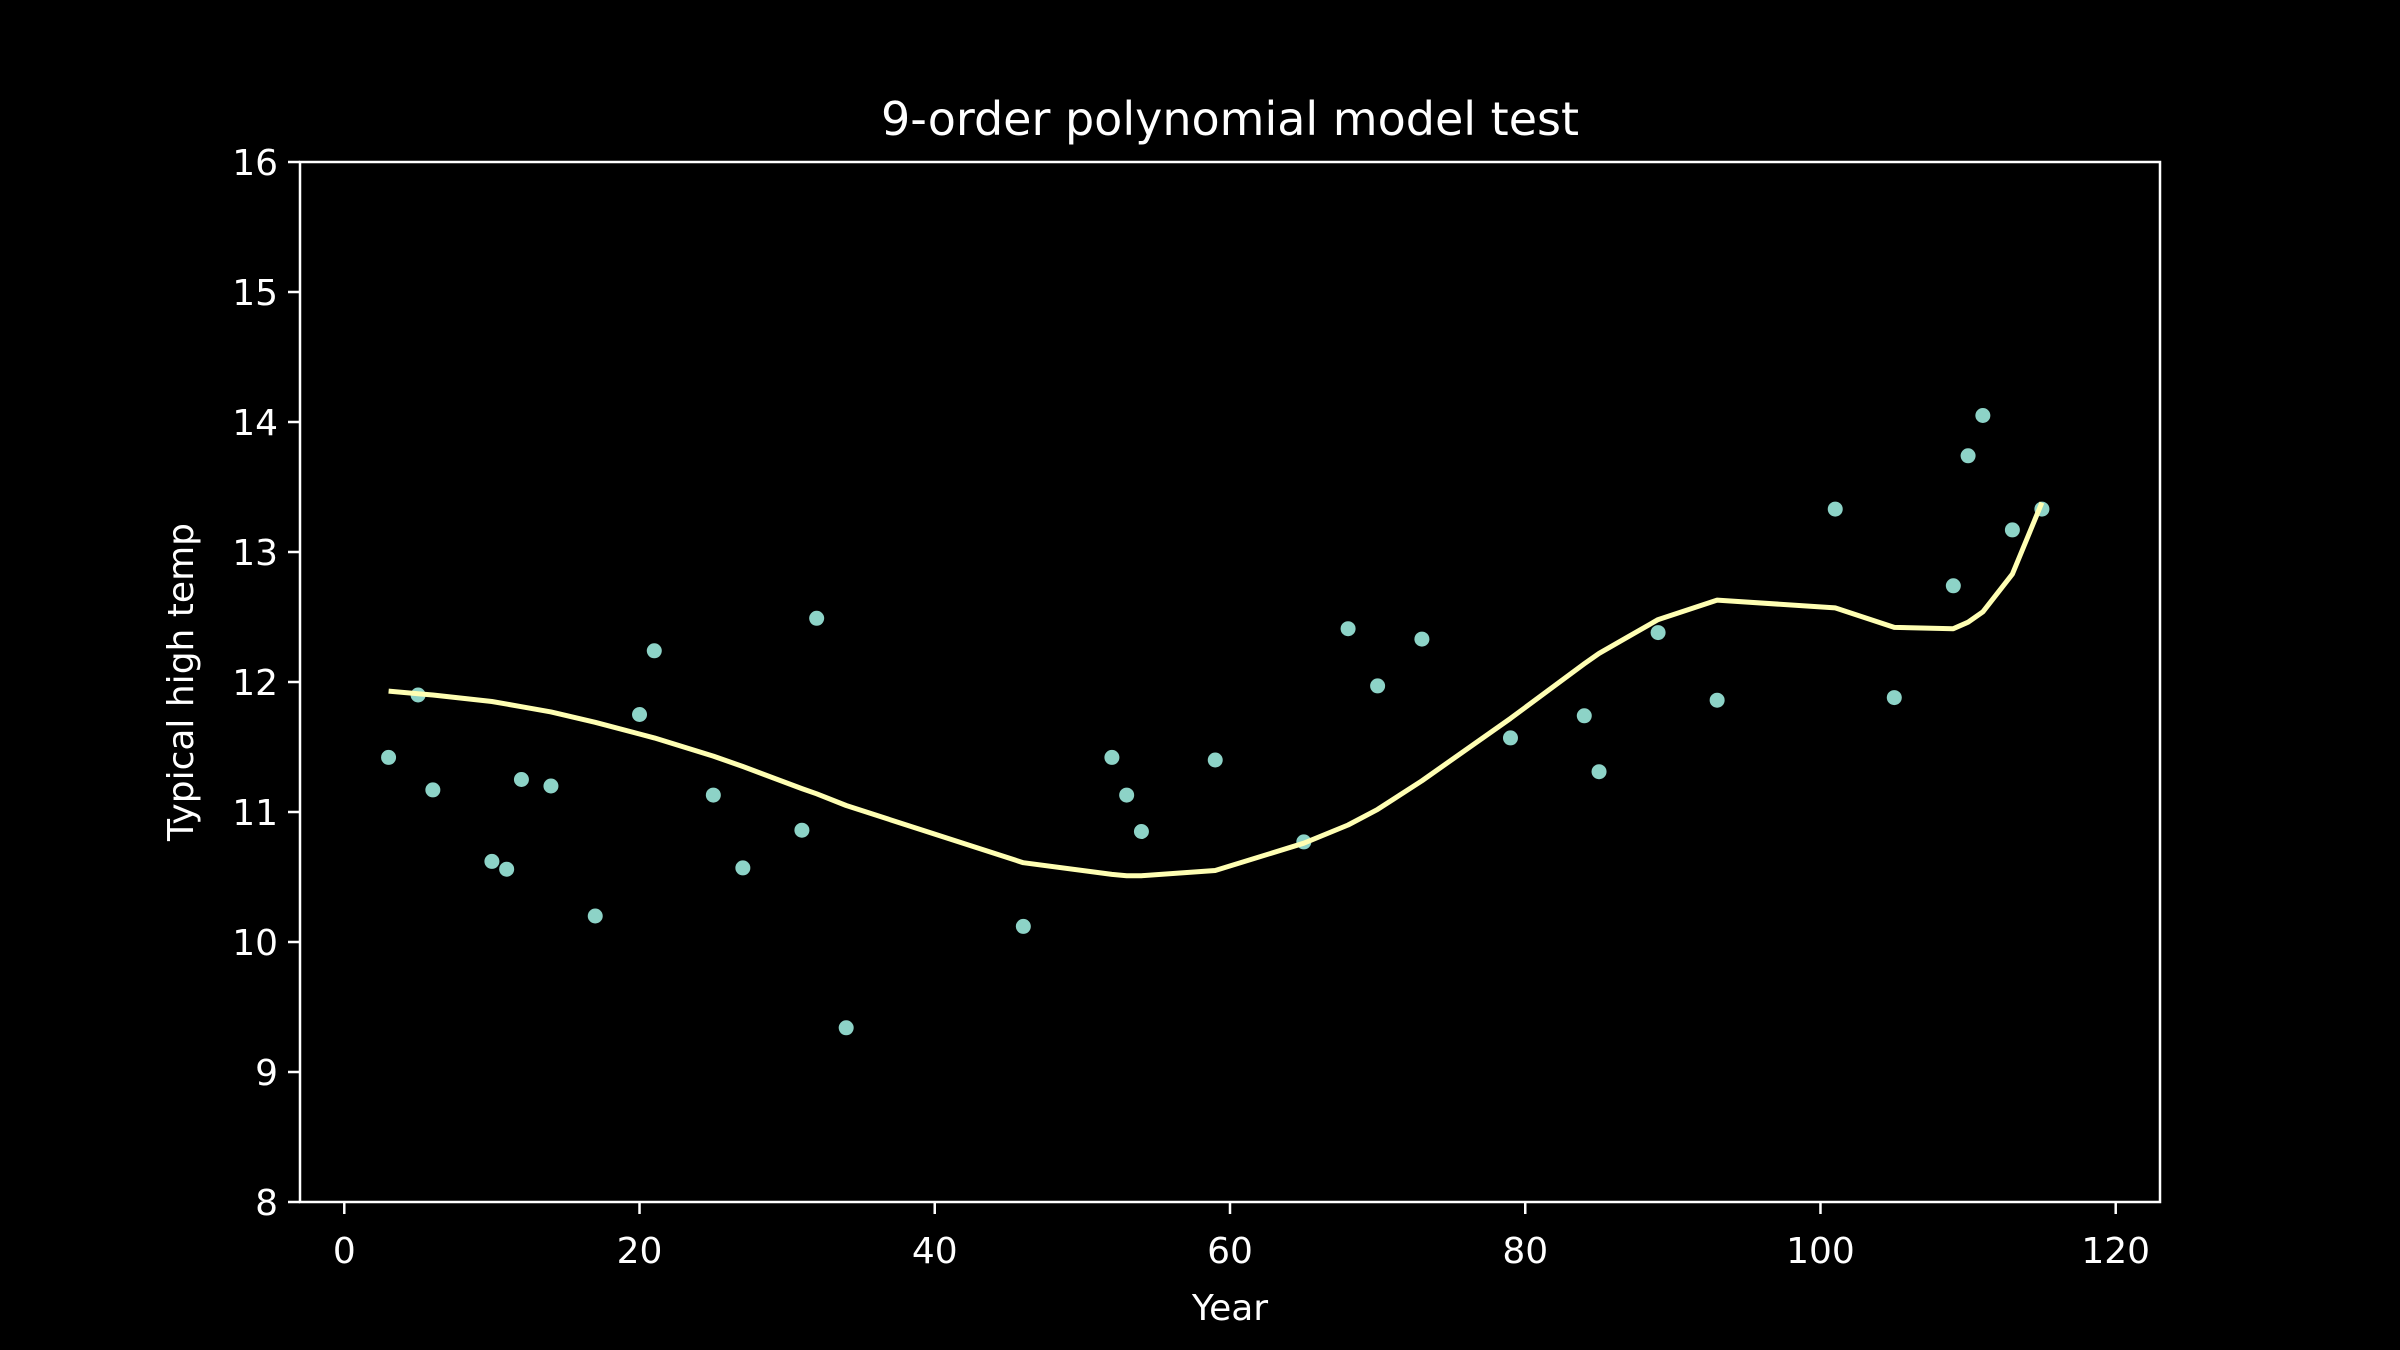 The height and width of the screenshot is (1350, 2400). Describe the element at coordinates (1525, 1251) in the screenshot. I see `x-tick-label: 80` at that location.